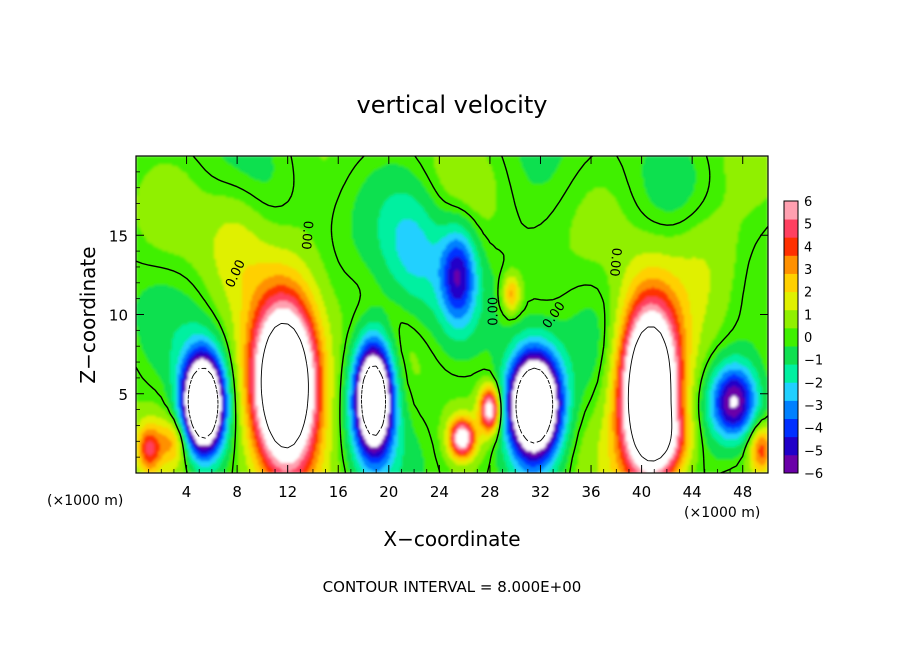 The image size is (904, 654). What do you see at coordinates (803, 338) in the screenshot?
I see `colorbar: 6 5 4 3 2 1 0 −1 −2 −3 −4 −5 −6` at bounding box center [803, 338].